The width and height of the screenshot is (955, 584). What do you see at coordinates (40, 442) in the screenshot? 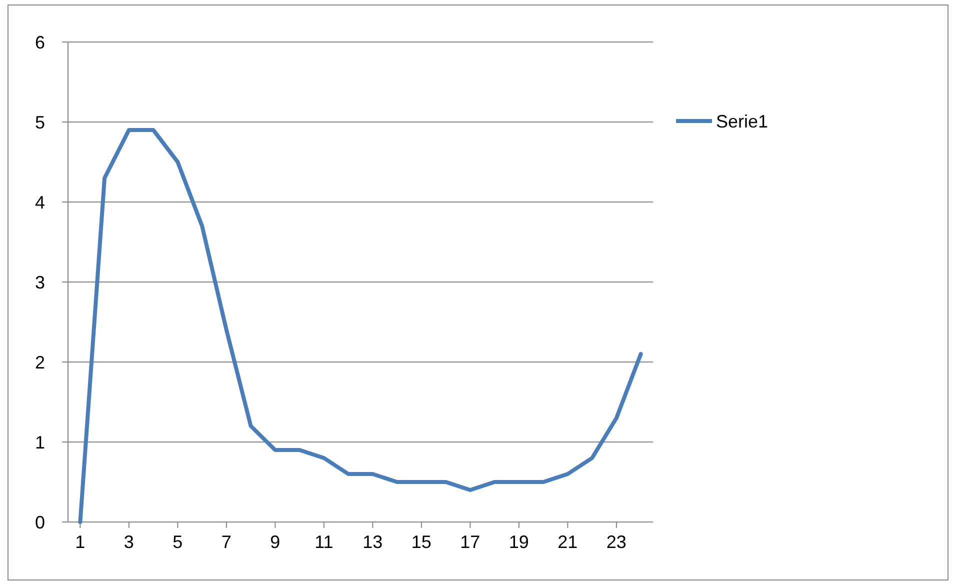
I see `y-tick-label: 1` at bounding box center [40, 442].